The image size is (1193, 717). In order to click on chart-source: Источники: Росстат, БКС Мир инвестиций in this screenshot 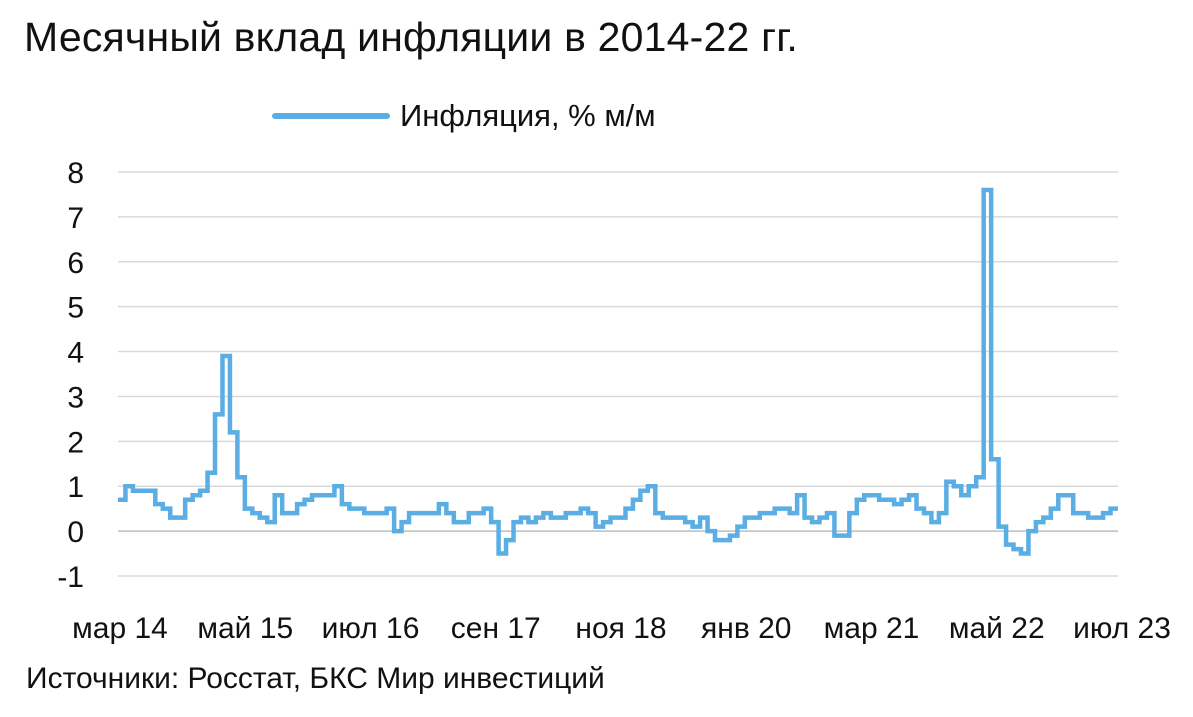, I will do `click(315, 678)`.